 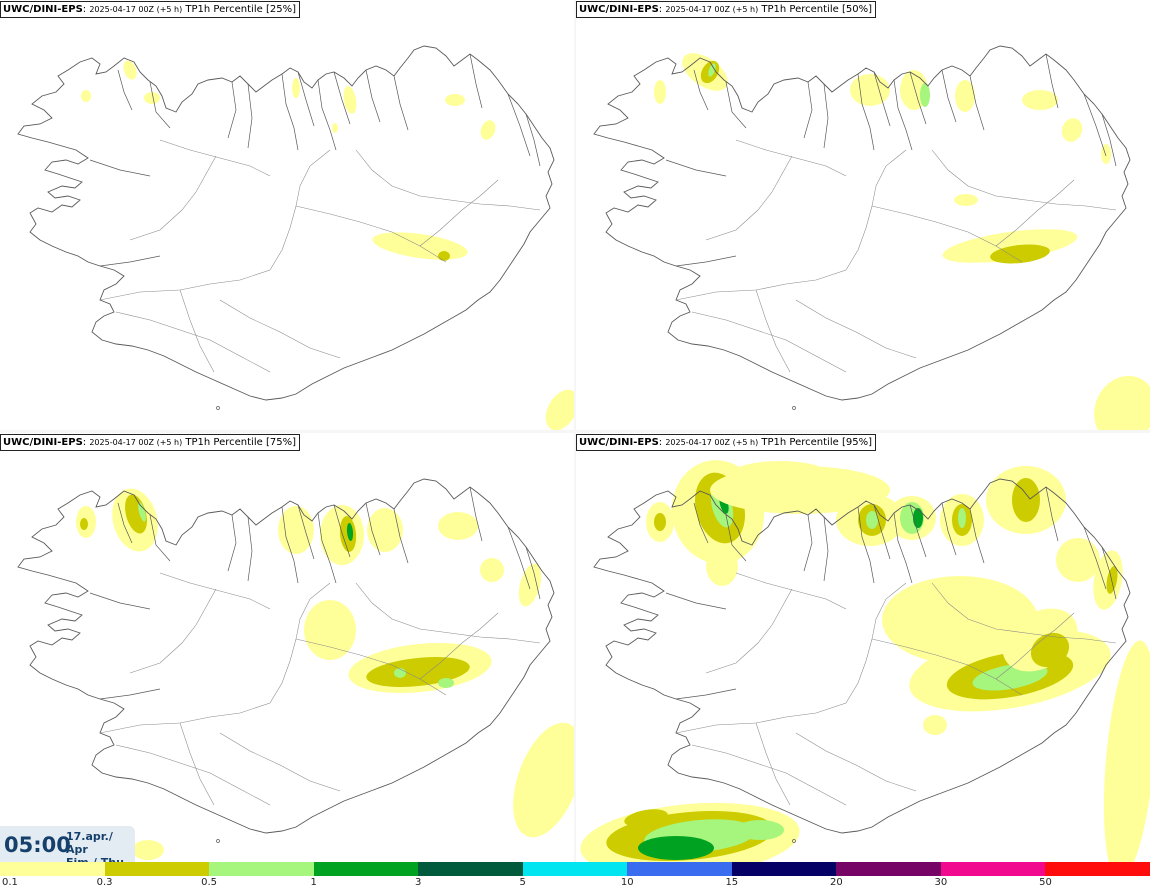 I want to click on colorbar-tick-labels: 0.1 0.3 0.5 1 3 5 10 15 20 30 50, so click(x=575, y=883).